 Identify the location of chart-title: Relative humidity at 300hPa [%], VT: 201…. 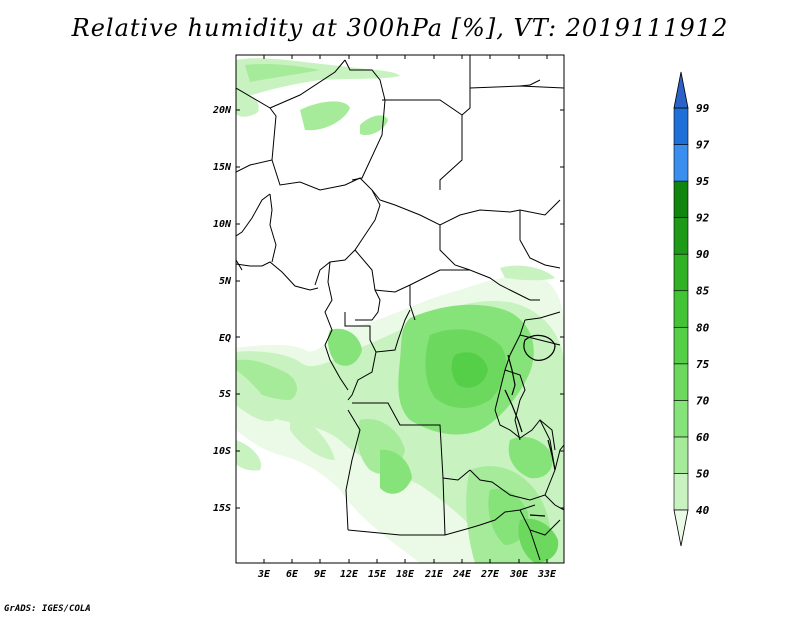
(400, 28).